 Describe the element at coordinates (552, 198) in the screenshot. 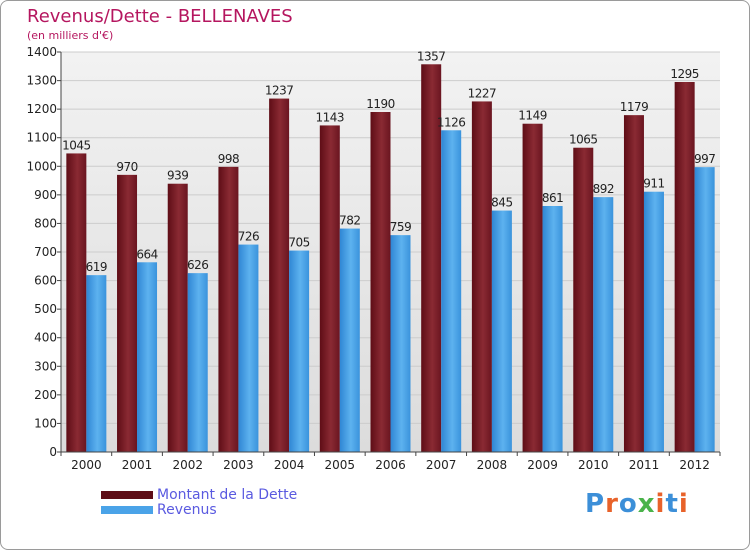

I see `data-label-revenus: 861` at that location.